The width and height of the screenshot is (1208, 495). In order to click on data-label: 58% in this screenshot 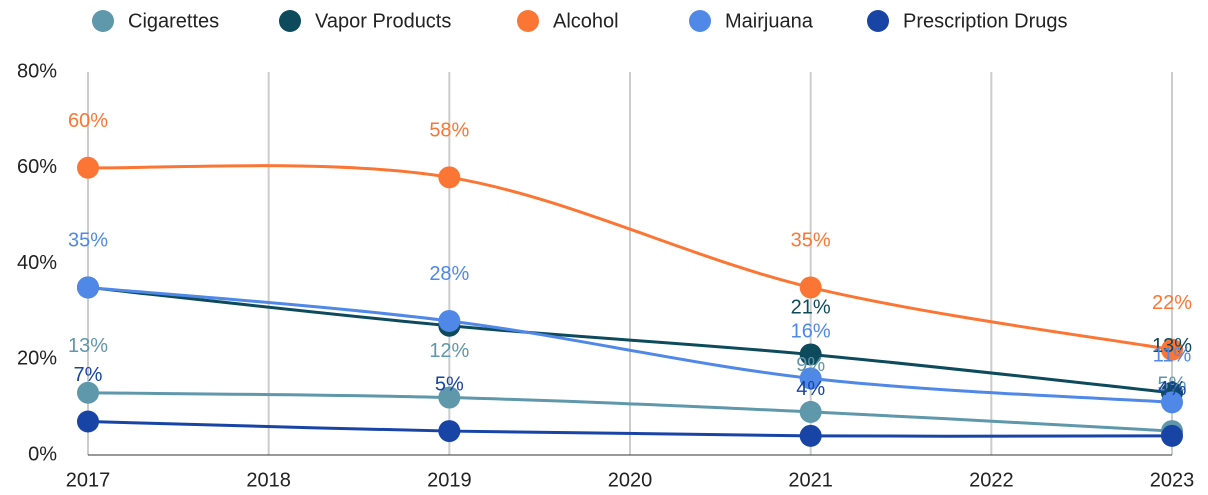, I will do `click(449, 131)`.